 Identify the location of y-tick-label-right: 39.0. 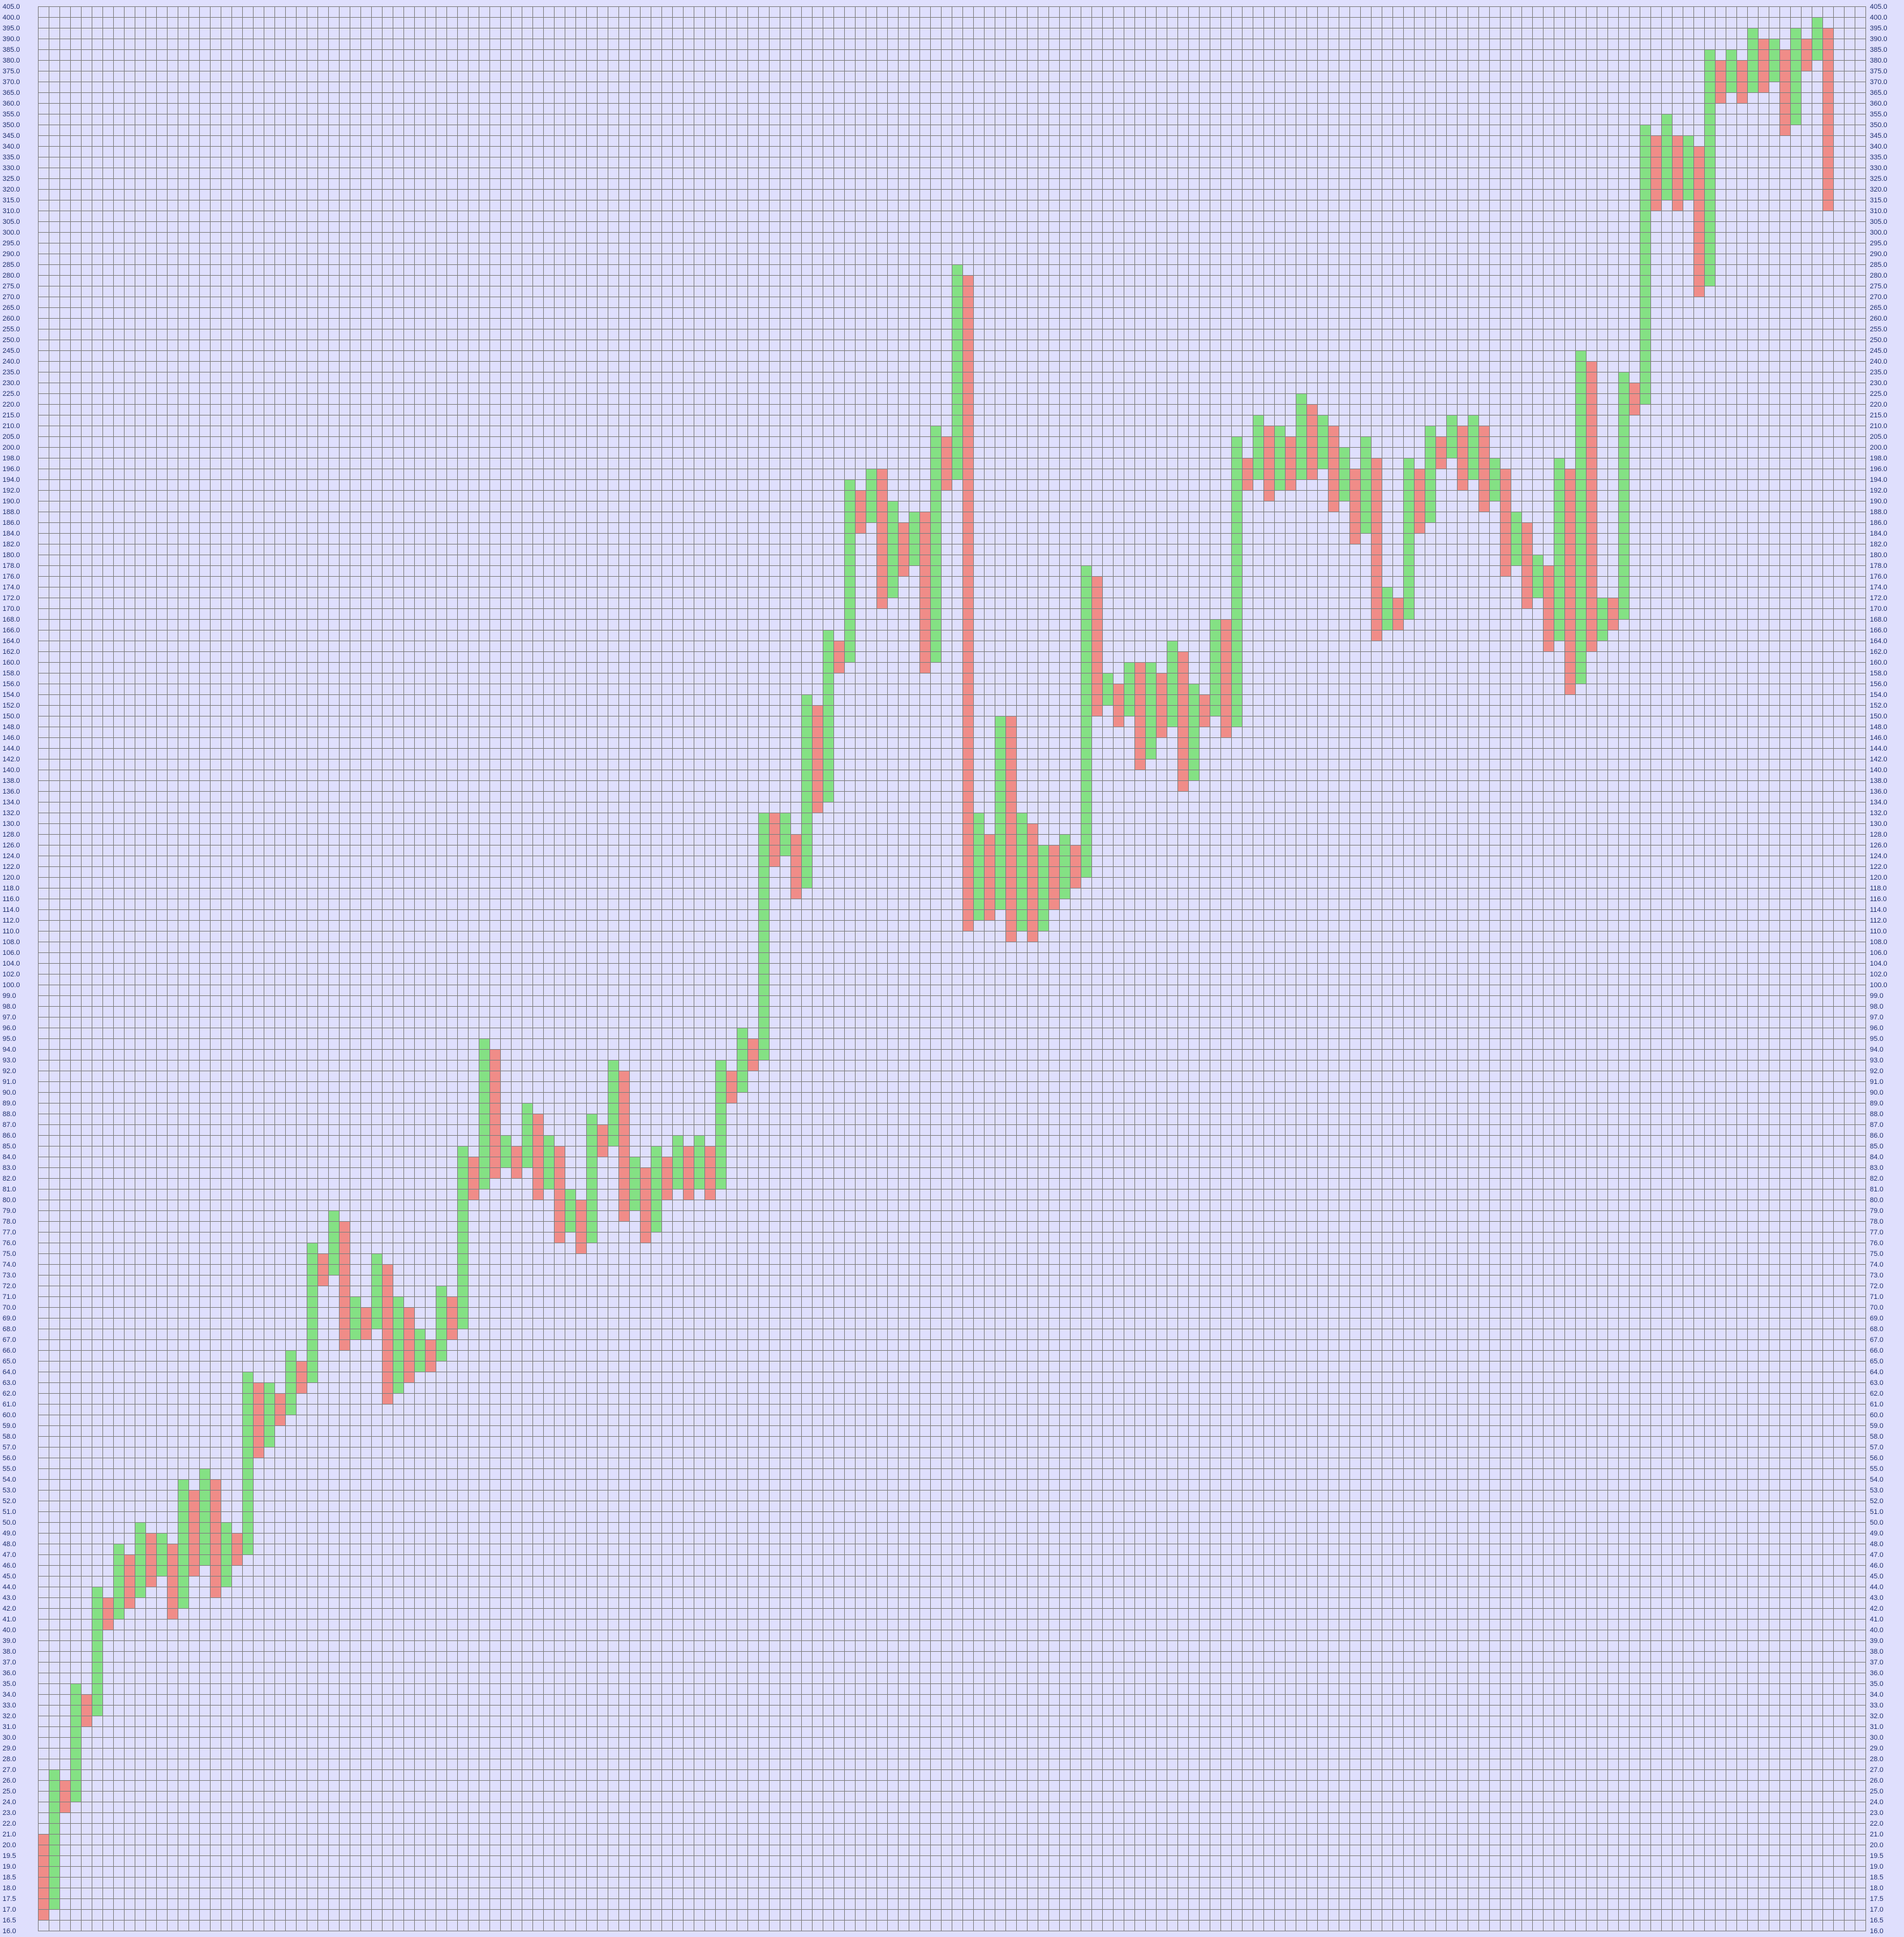
(1876, 1641).